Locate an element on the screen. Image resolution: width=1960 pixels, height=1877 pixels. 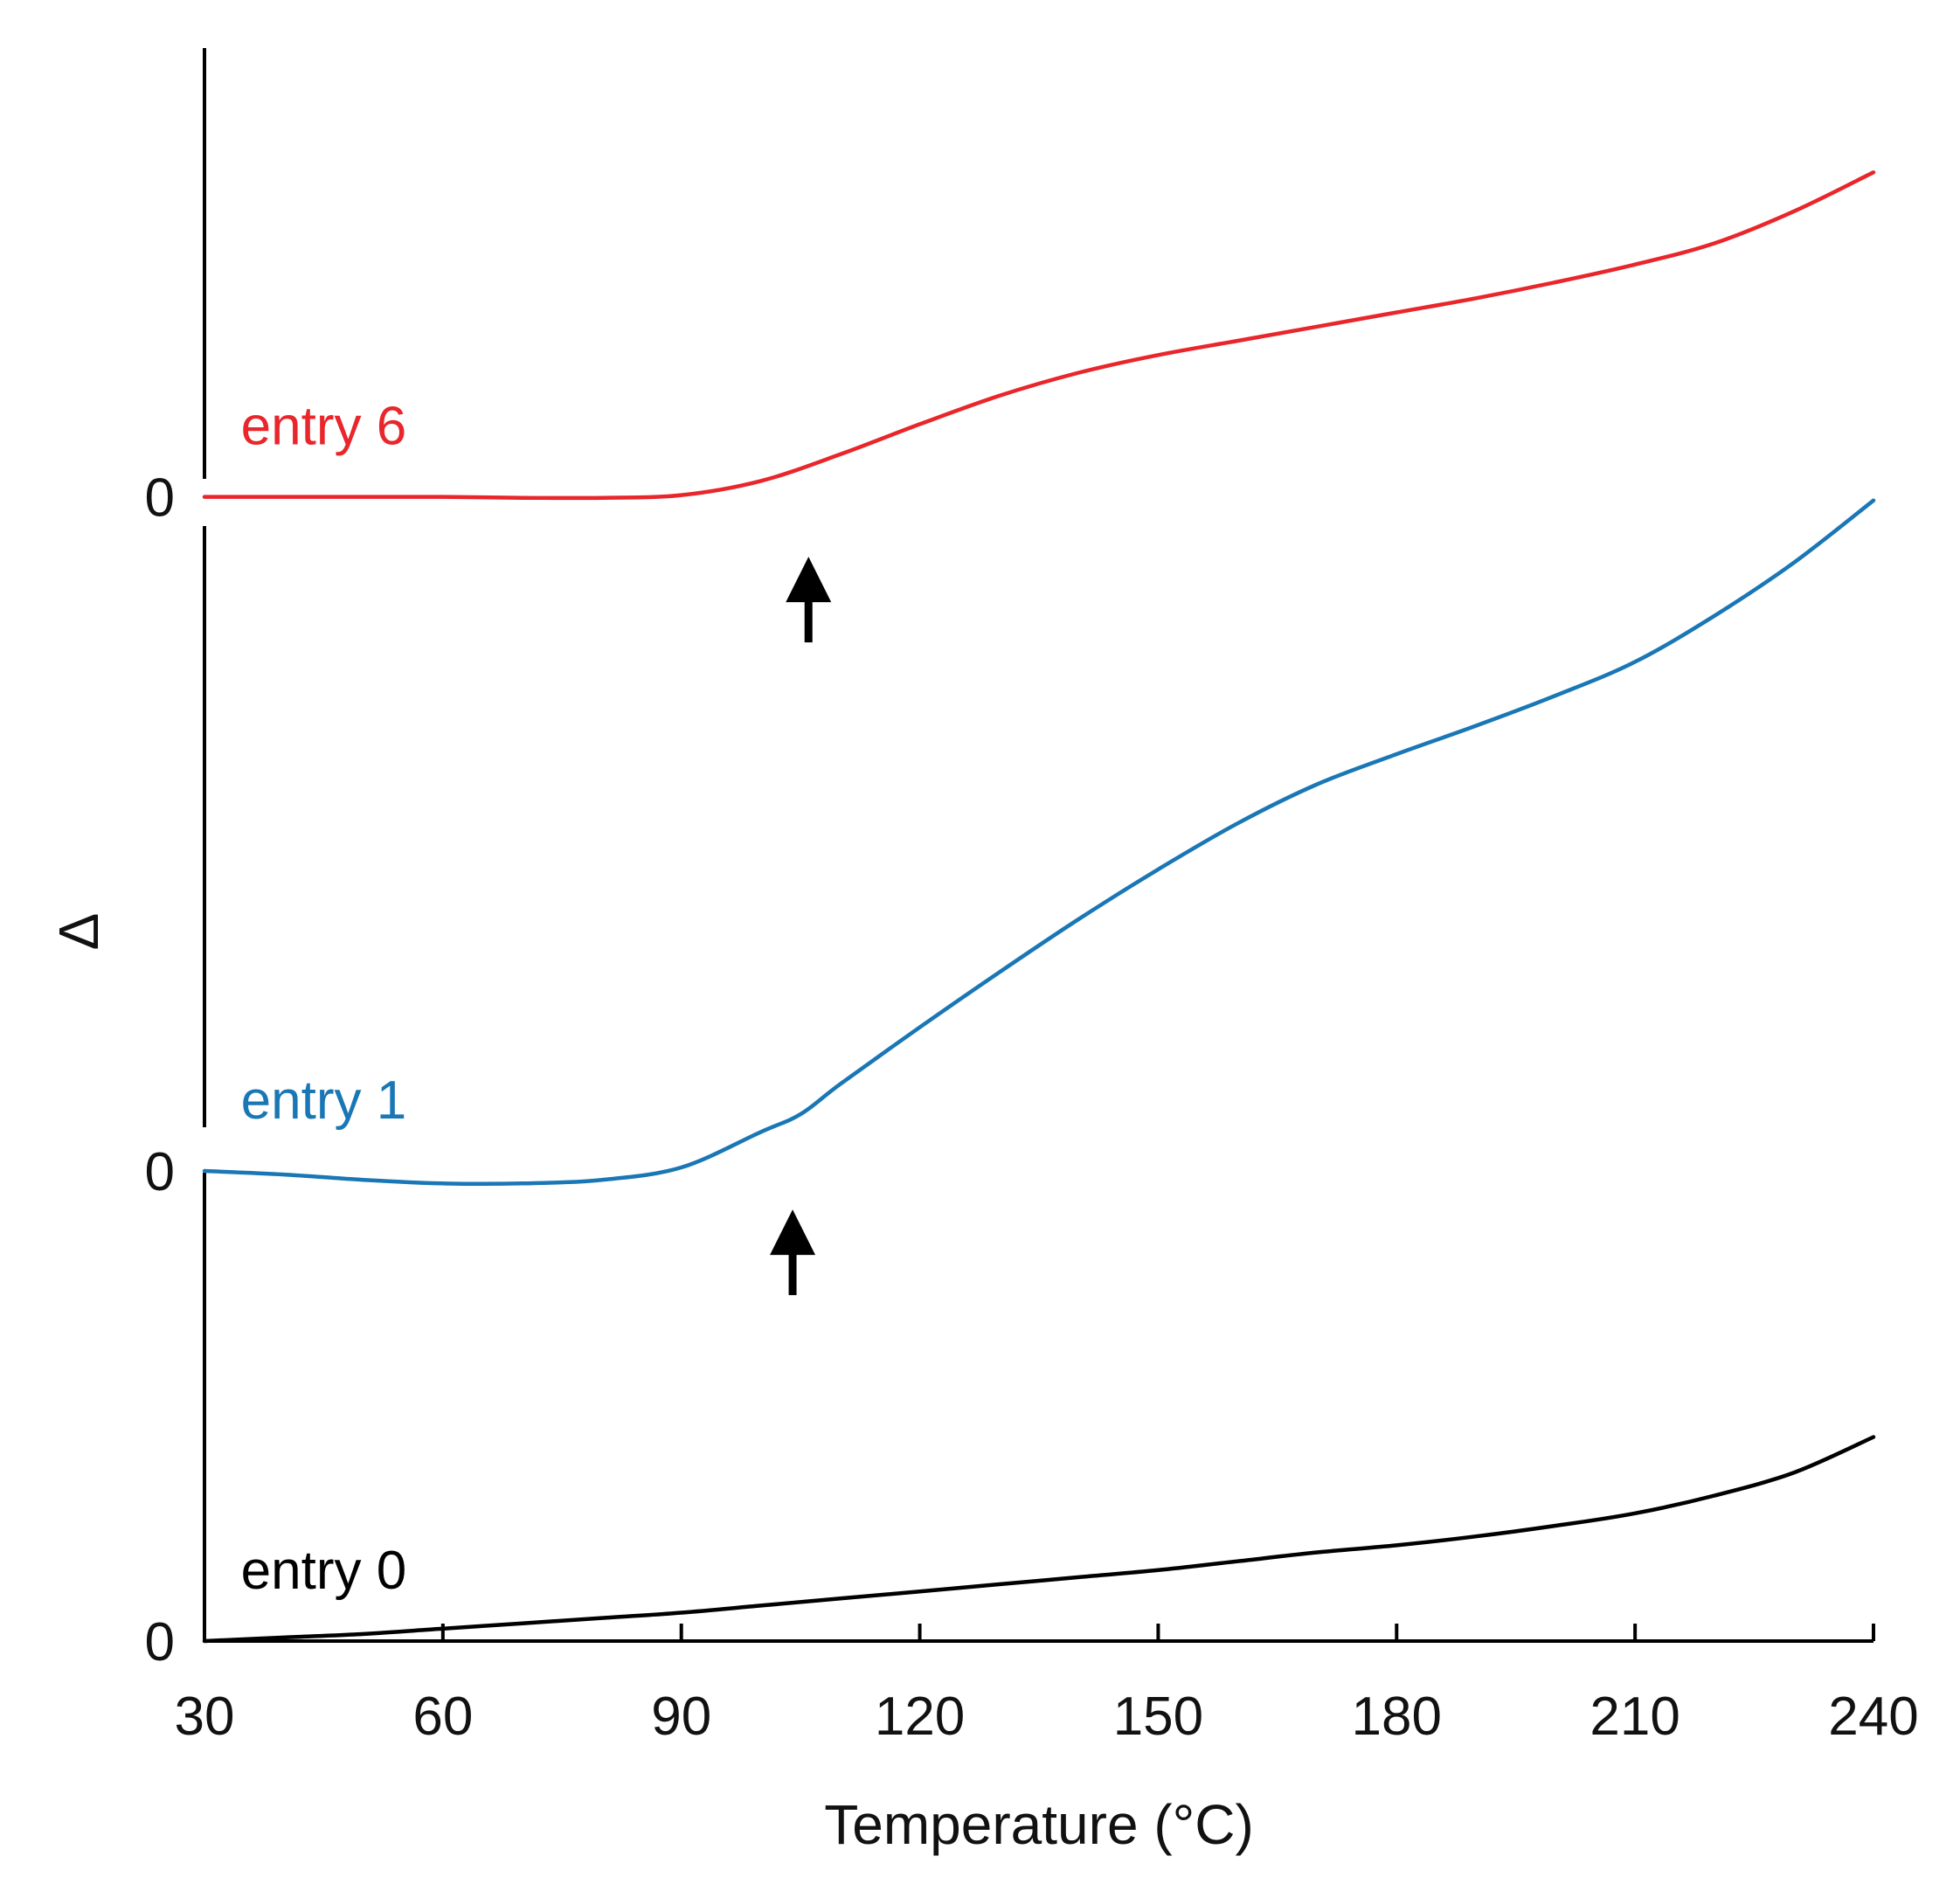
x-tick-label-240: 240 is located at coordinates (1873, 1717).